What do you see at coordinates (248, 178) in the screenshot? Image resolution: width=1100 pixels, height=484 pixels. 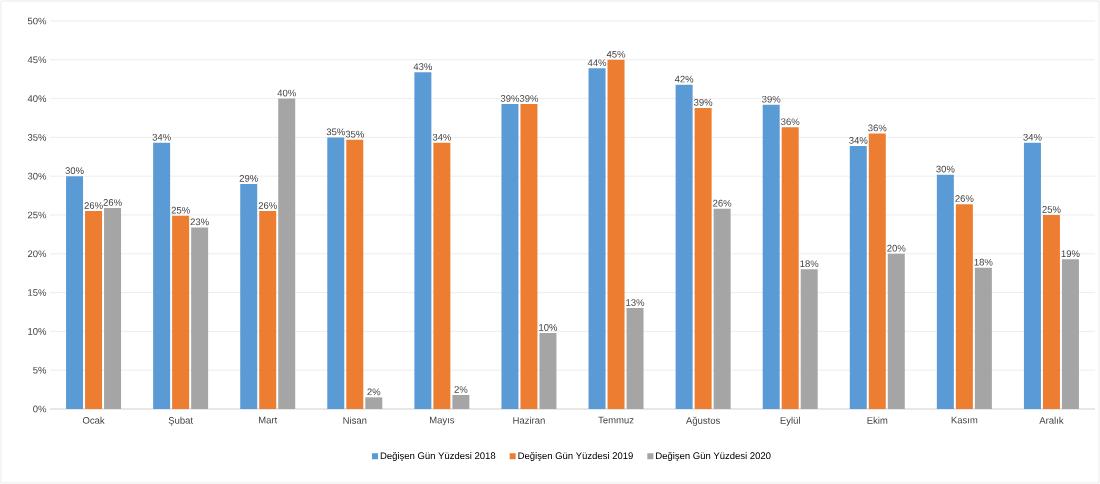 I see `data-label: 29%` at bounding box center [248, 178].